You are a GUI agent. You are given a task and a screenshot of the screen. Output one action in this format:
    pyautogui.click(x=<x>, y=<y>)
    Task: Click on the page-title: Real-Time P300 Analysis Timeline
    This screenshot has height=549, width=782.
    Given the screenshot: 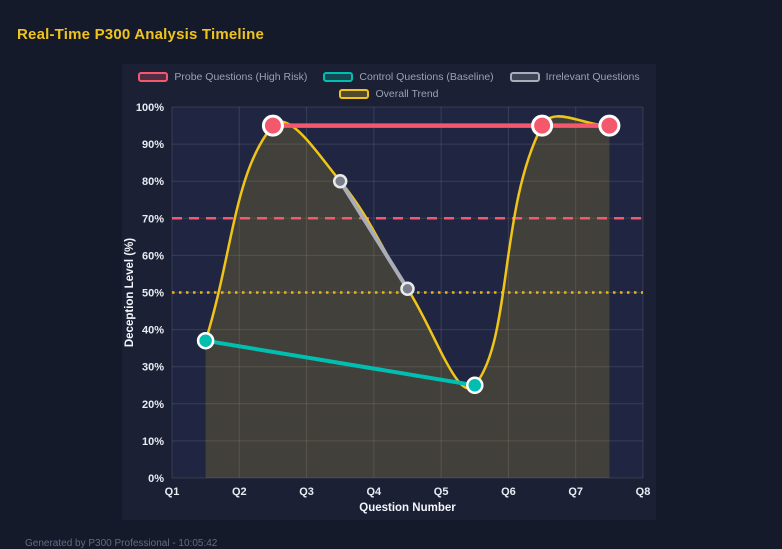 What is the action you would take?
    pyautogui.click(x=141, y=34)
    